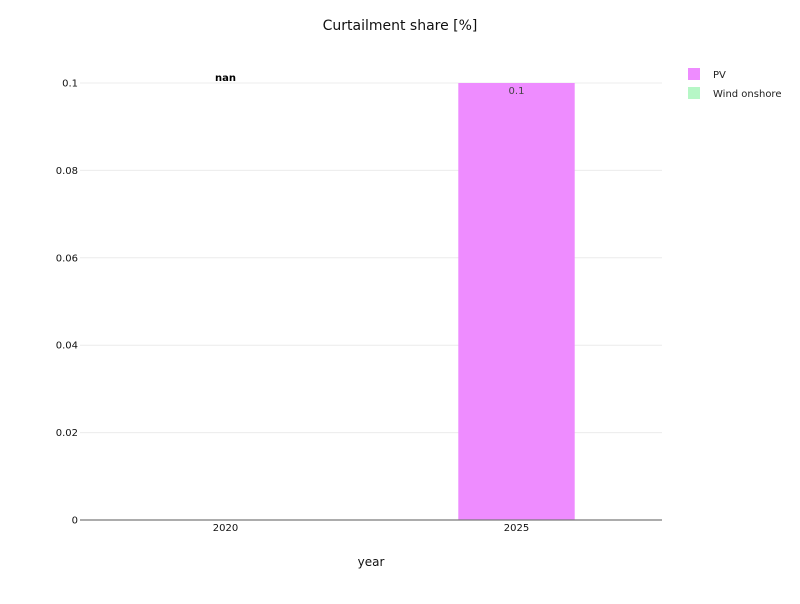 The width and height of the screenshot is (800, 604). What do you see at coordinates (516, 528) in the screenshot?
I see `x-tick-label: 2025` at bounding box center [516, 528].